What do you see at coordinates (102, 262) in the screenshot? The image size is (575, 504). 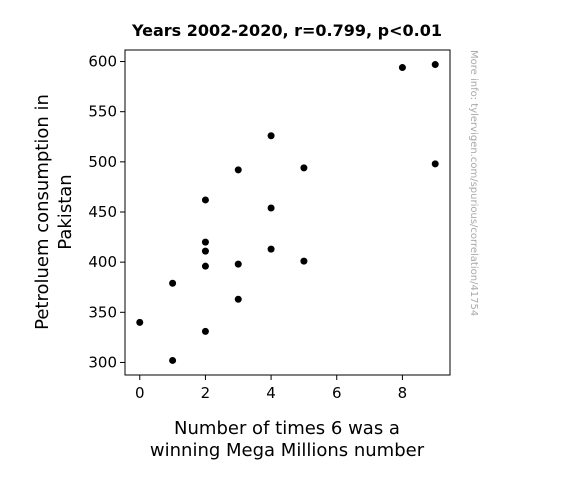 I see `y-tick-label: 400` at bounding box center [102, 262].